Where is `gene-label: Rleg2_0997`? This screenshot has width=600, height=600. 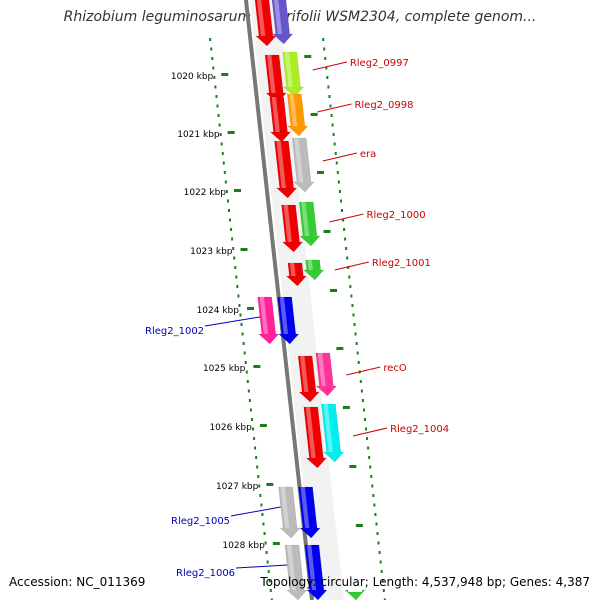 gene-label: Rleg2_0997 is located at coordinates (379, 63).